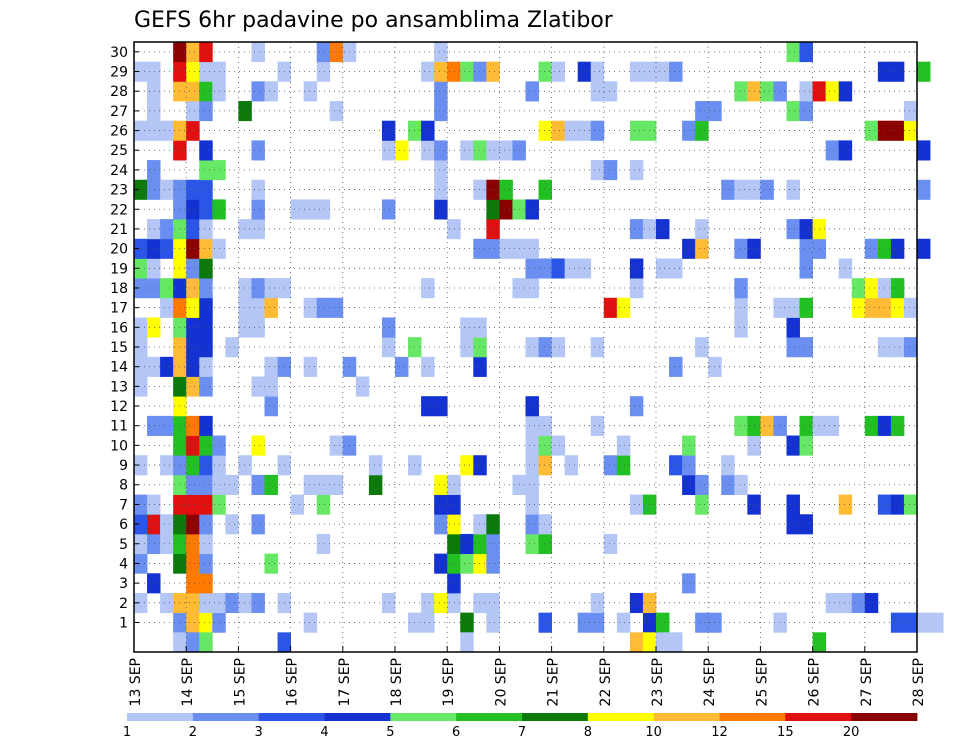  I want to click on x-tick-label: 26 SEP, so click(815, 682).